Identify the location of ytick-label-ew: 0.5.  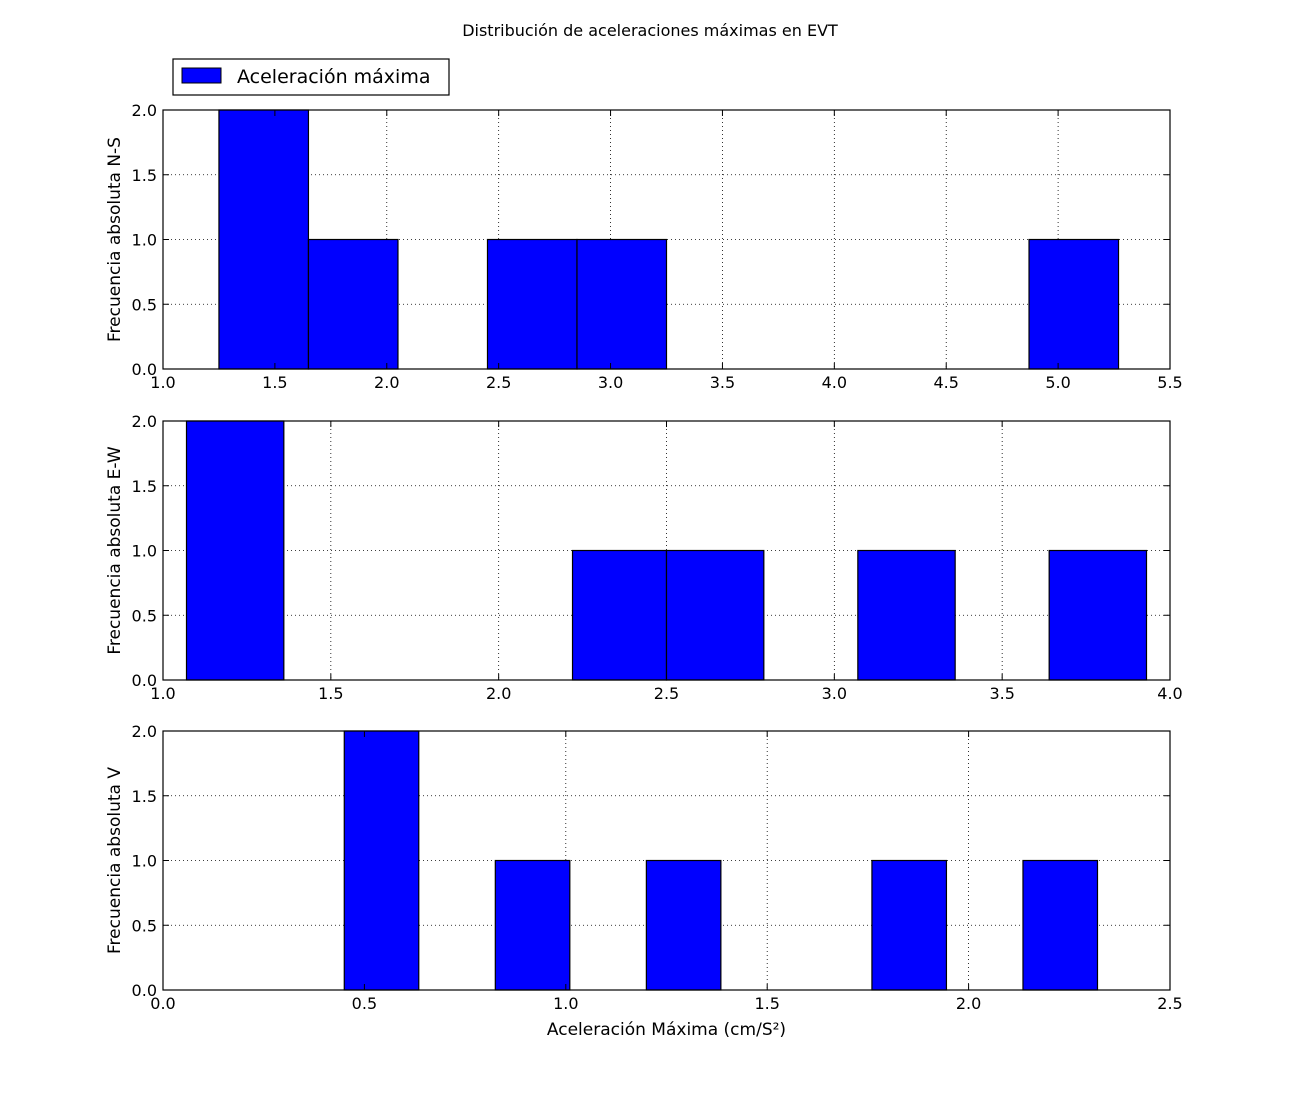
(144, 615).